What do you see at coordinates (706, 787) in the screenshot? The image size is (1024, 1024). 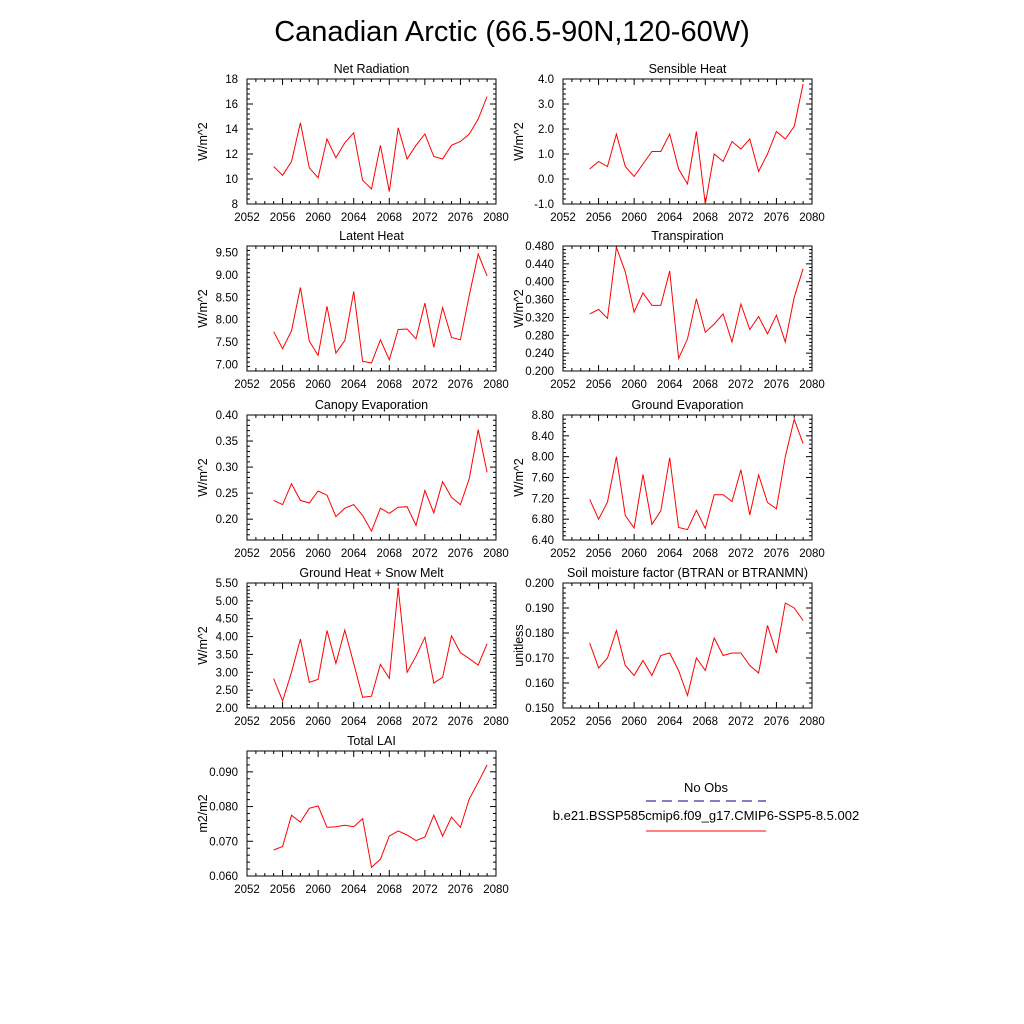 I see `legend-obs-label: No Obs` at bounding box center [706, 787].